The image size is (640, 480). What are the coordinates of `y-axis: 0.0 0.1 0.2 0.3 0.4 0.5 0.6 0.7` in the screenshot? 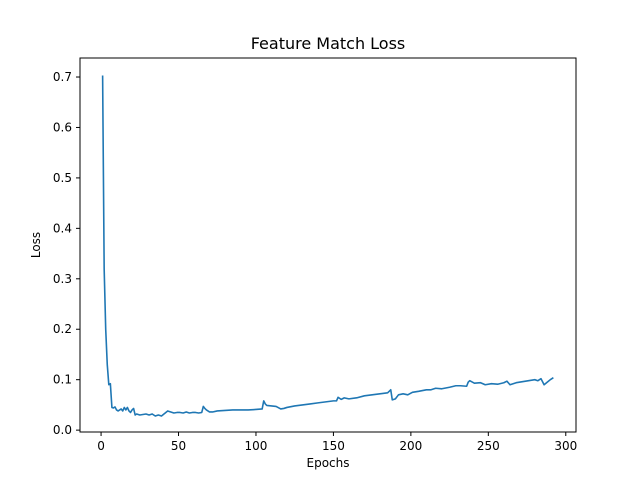 It's located at (66, 253).